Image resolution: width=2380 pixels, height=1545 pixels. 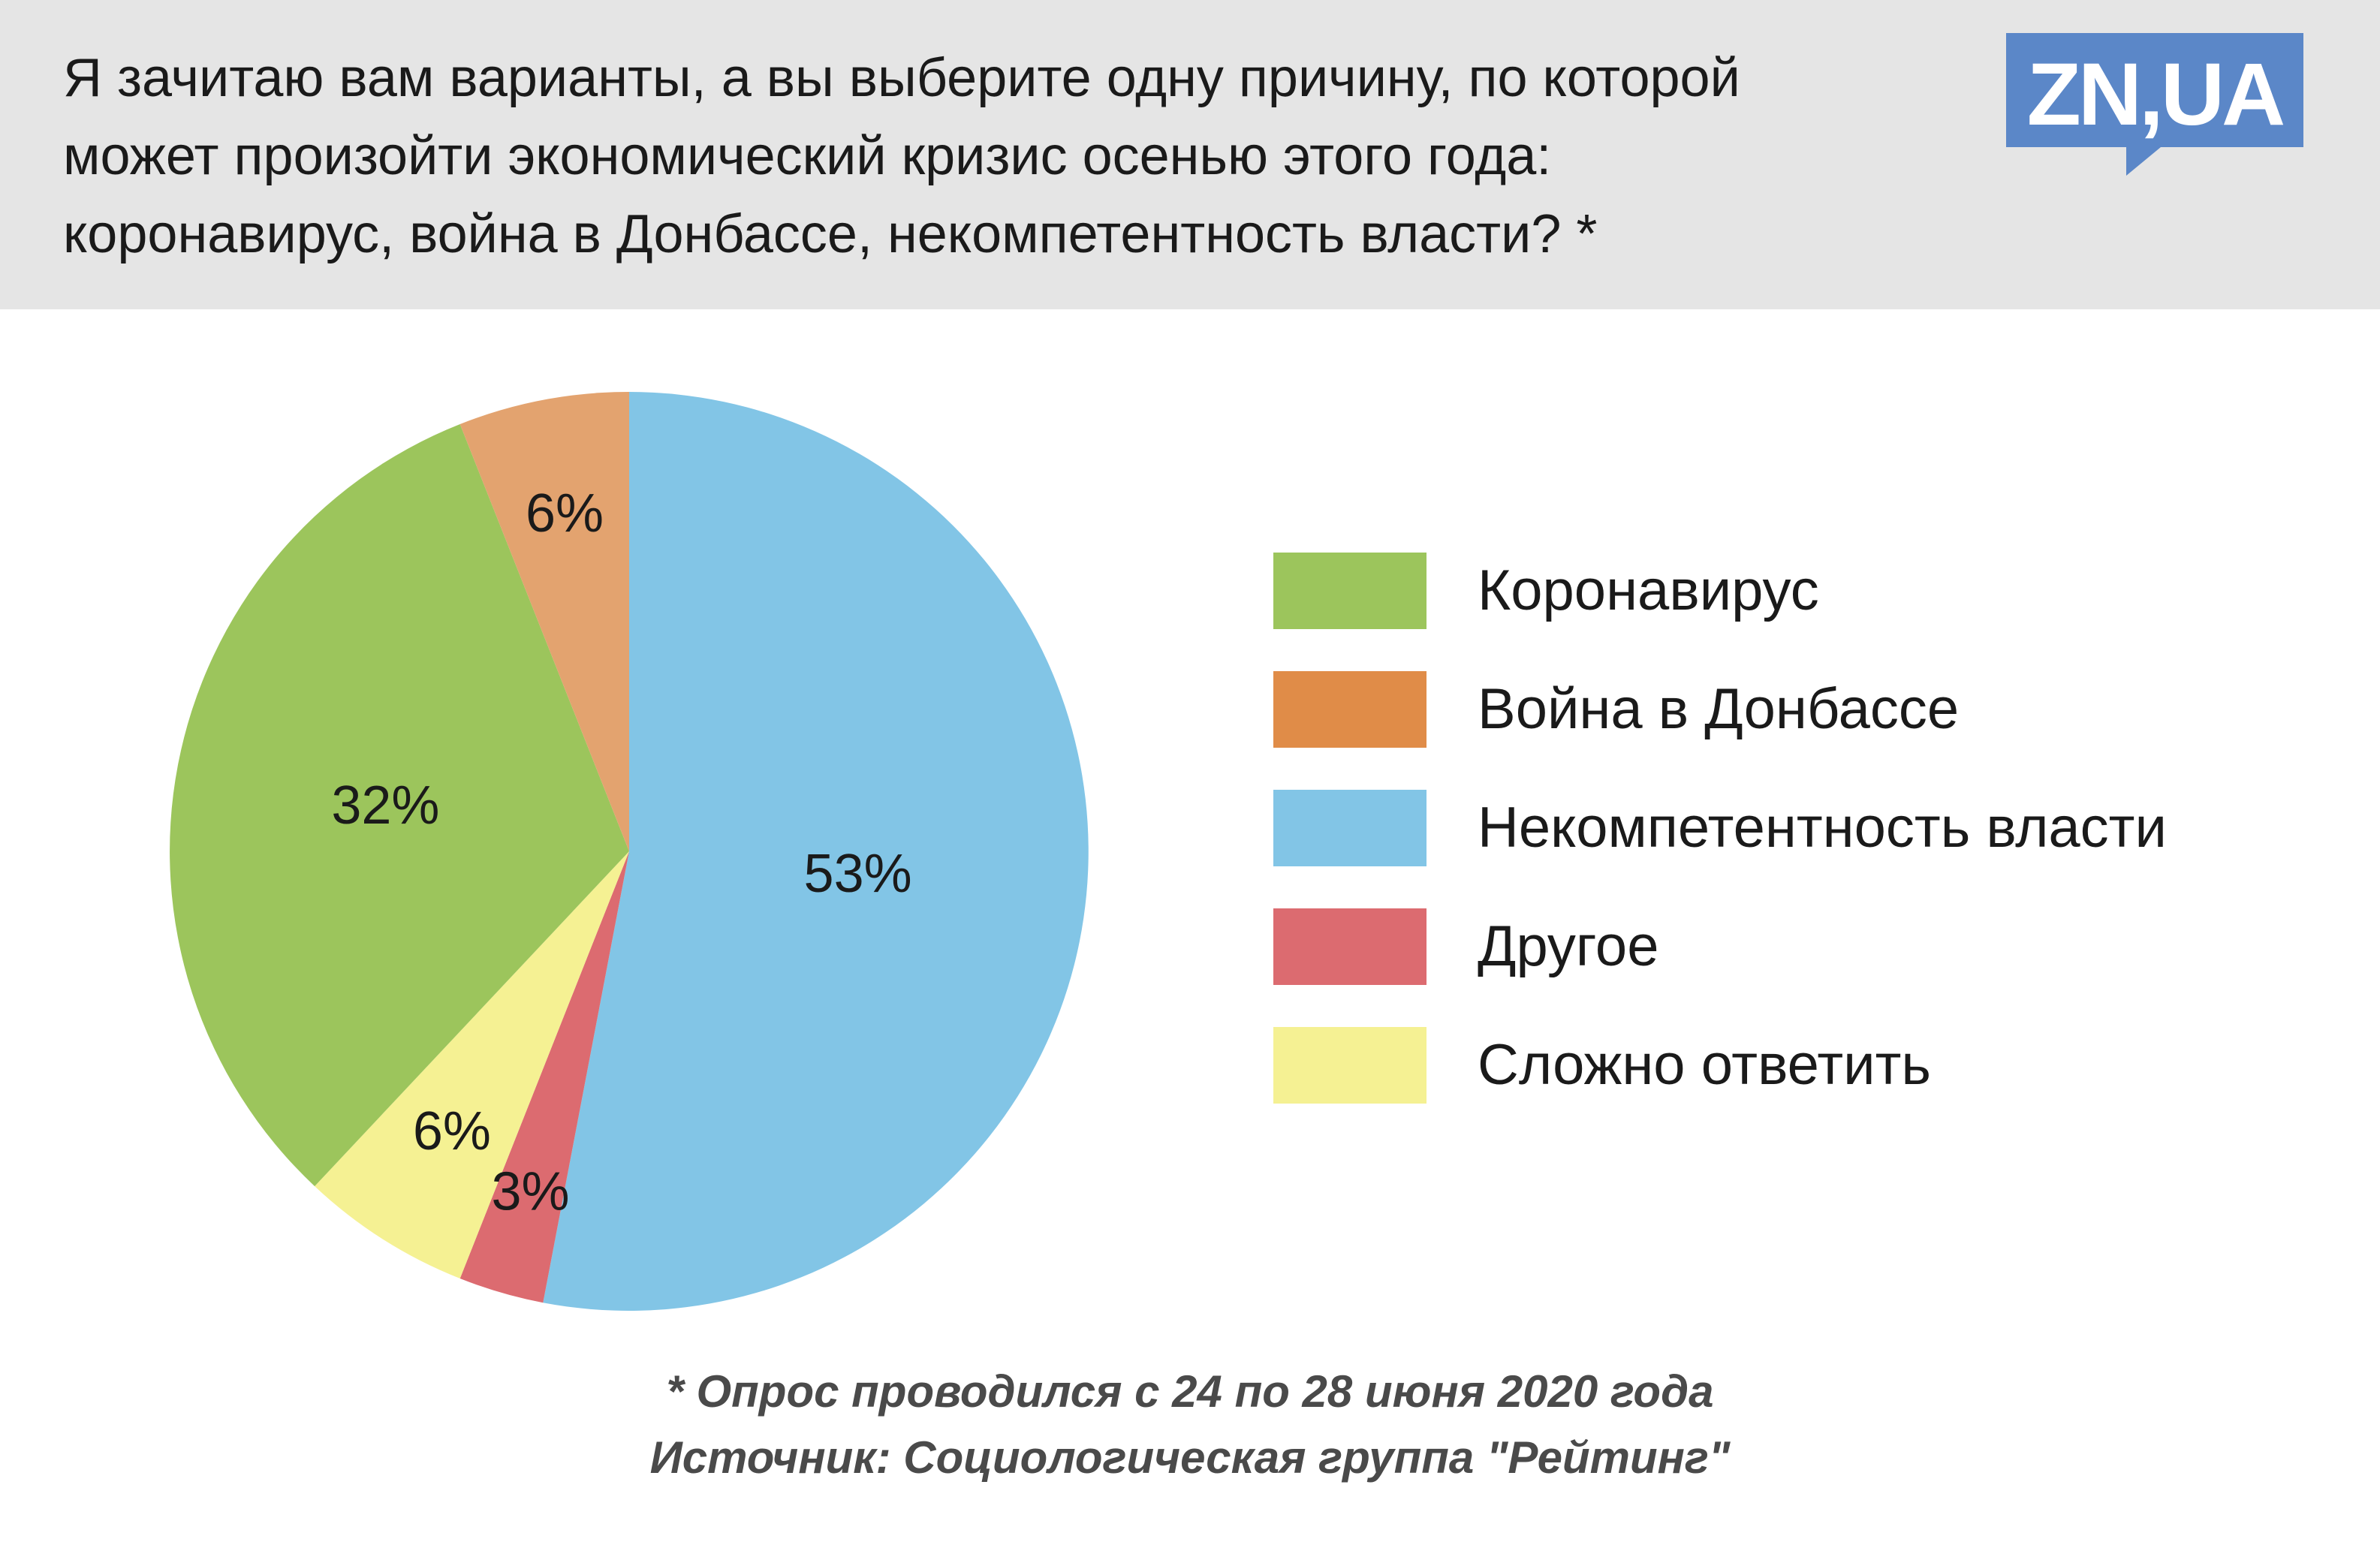 What do you see at coordinates (544, 621) in the screenshot?
I see `pie-slice-war-in-donbas` at bounding box center [544, 621].